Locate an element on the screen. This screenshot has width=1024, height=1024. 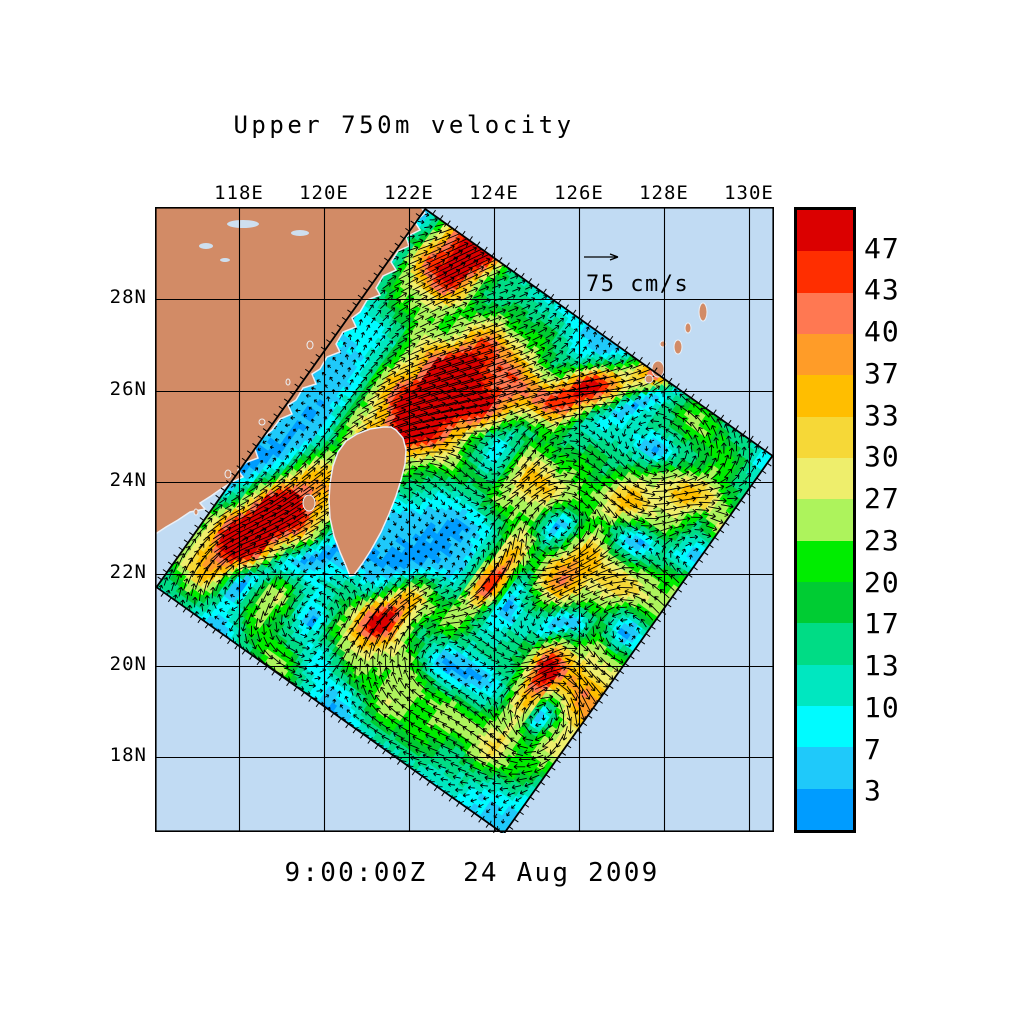
colorbar-tick-label: 23 is located at coordinates (882, 540).